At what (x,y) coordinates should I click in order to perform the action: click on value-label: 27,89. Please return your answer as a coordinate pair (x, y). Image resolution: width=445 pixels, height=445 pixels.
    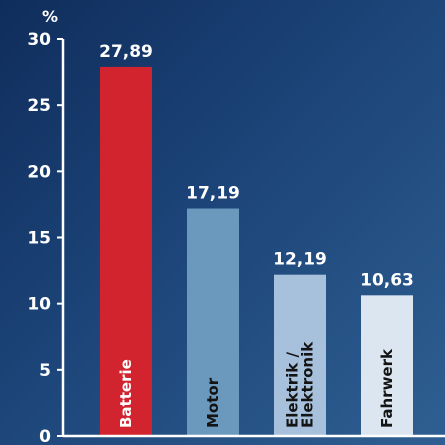
    Looking at the image, I should click on (126, 52).